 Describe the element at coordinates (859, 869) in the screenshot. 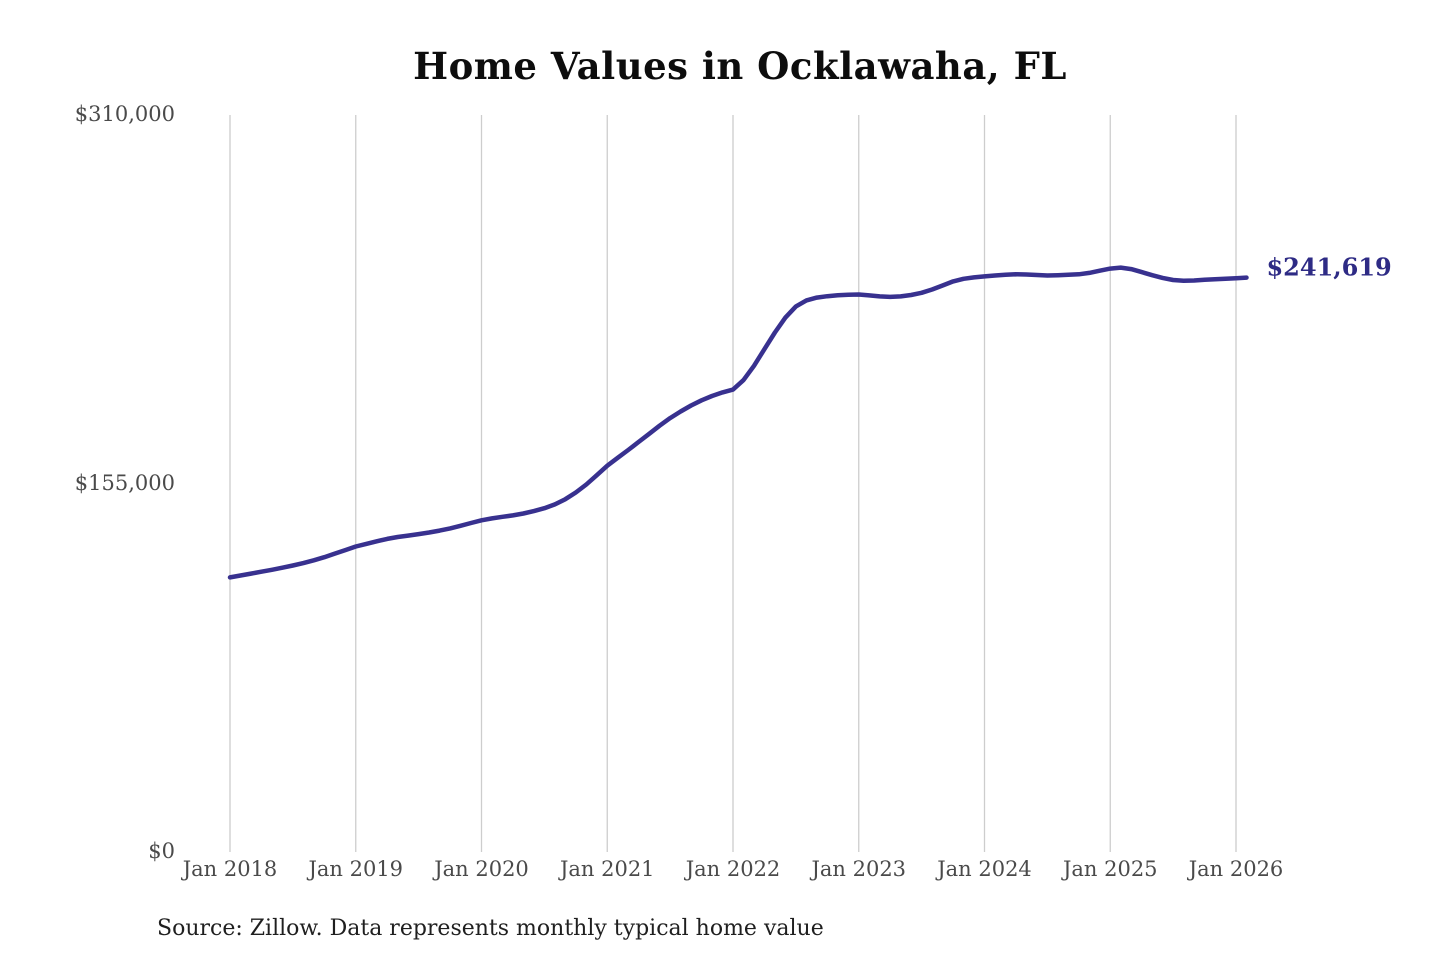

I see `x-axis-label: Jan 2023` at that location.